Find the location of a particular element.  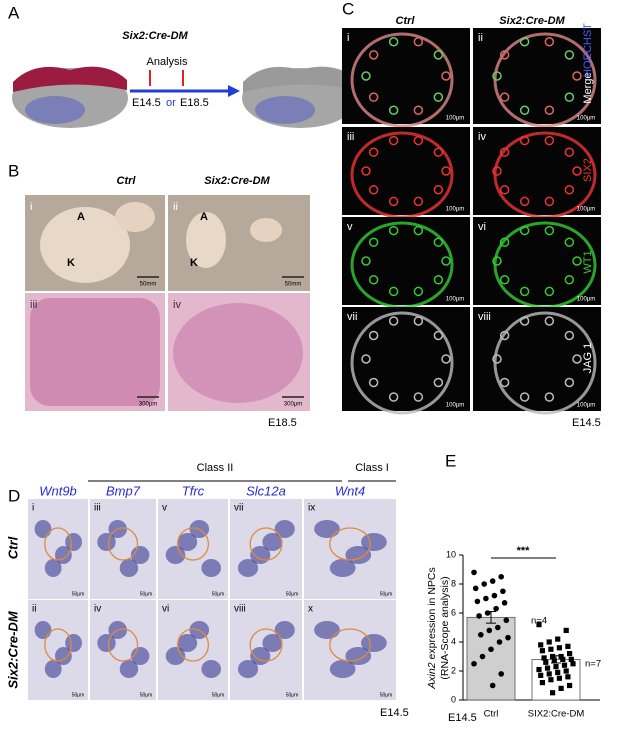

row-label: Six2:Cre-DM is located at coordinates (12, 649).